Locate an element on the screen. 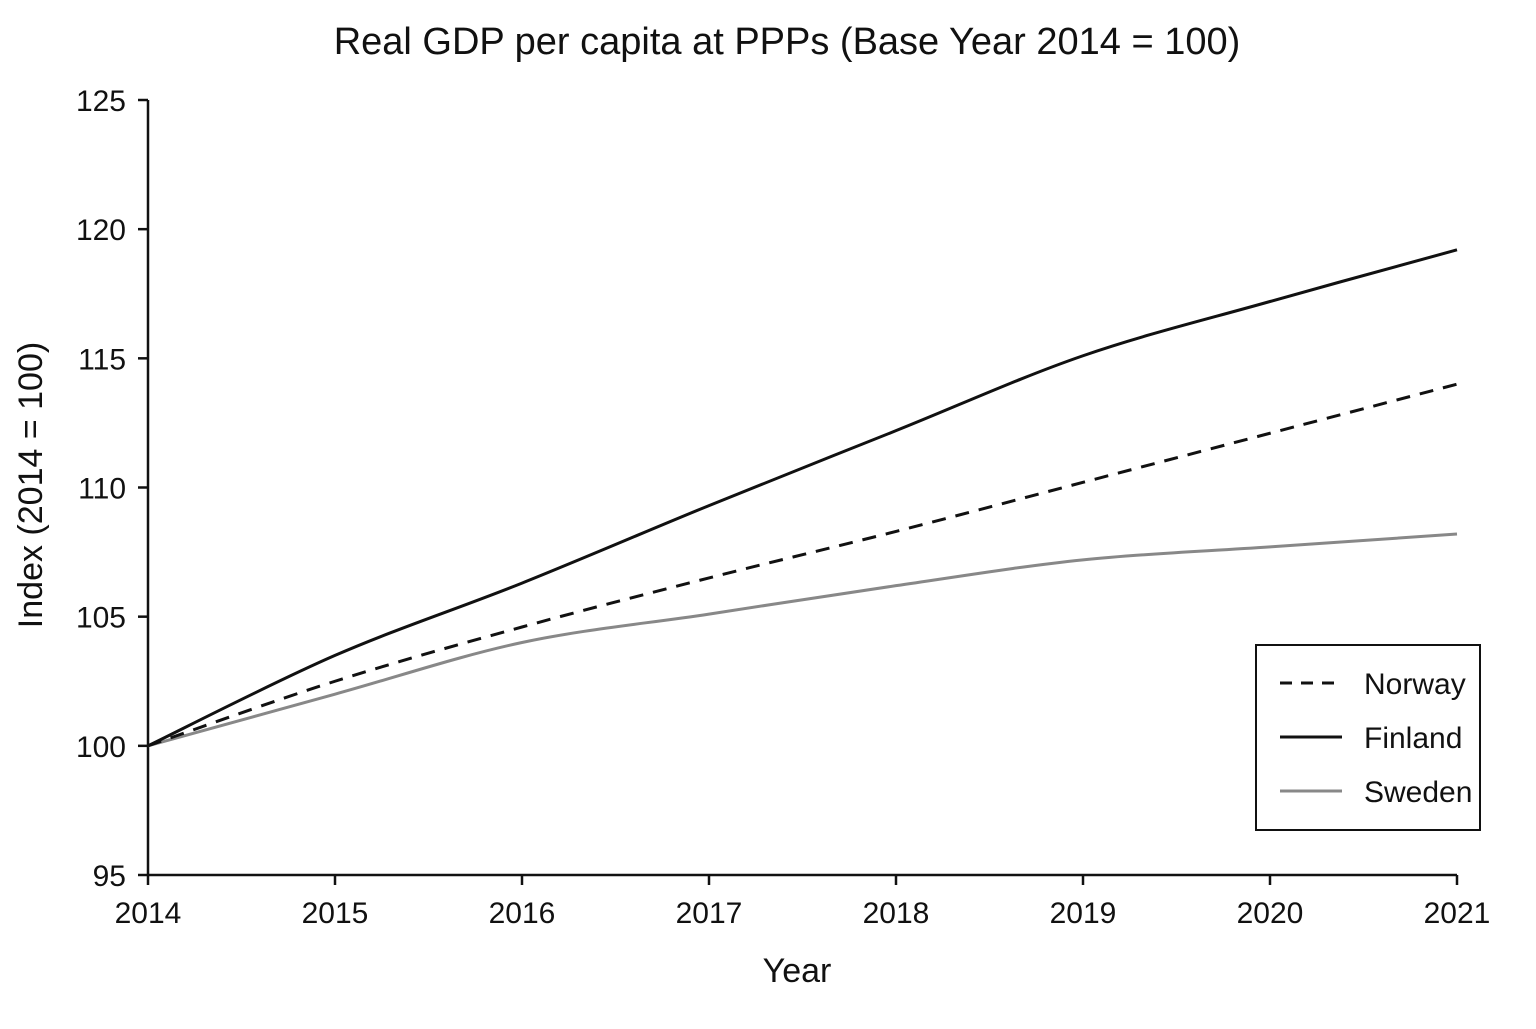 This screenshot has width=1536, height=1029. legend: Norway Finland Sweden is located at coordinates (1368, 737).